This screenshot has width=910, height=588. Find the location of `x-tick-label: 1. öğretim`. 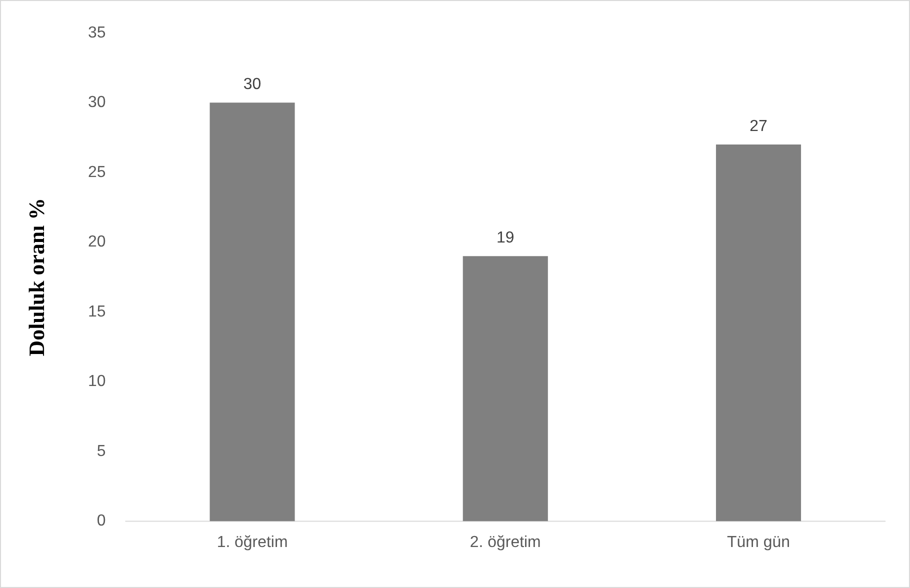

x-tick-label: 1. öğretim is located at coordinates (252, 543).